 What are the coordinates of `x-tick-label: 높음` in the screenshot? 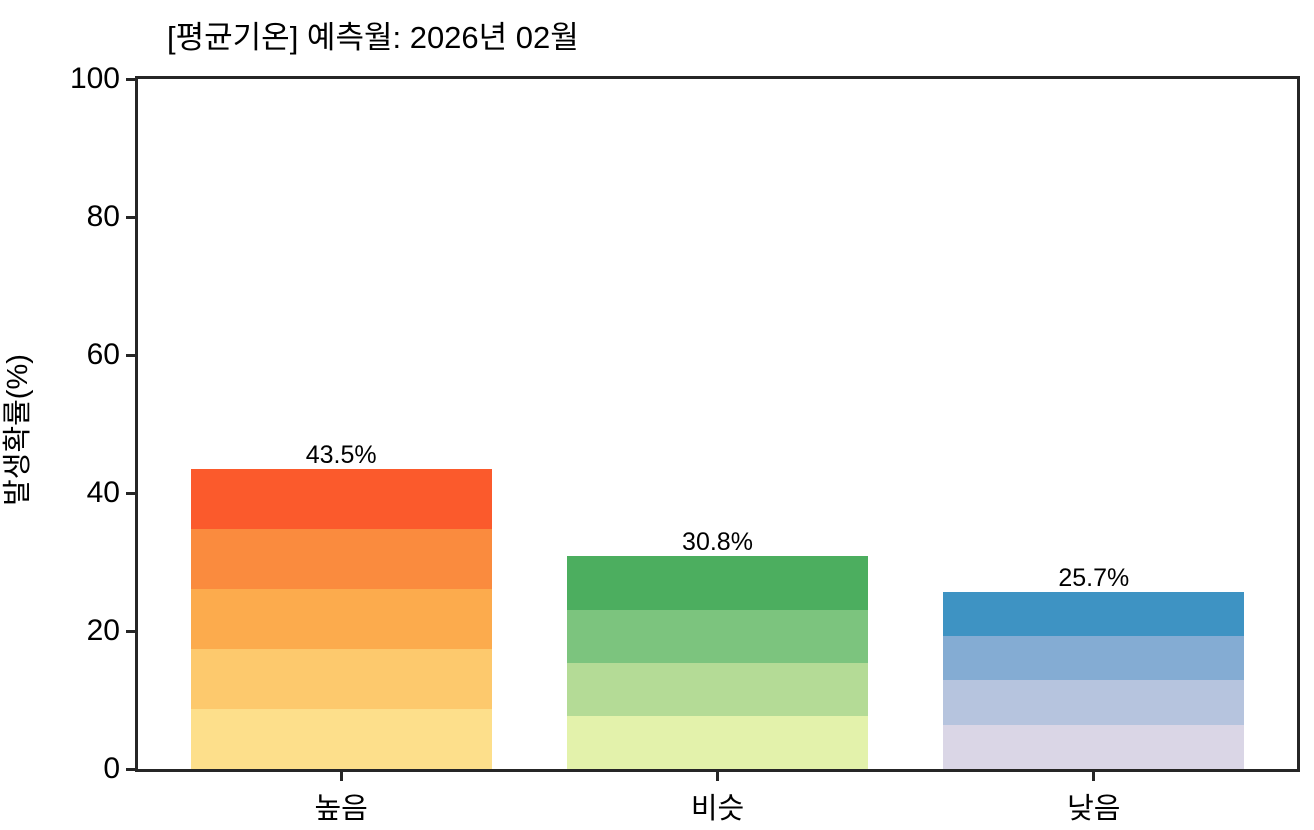 It's located at (341, 809).